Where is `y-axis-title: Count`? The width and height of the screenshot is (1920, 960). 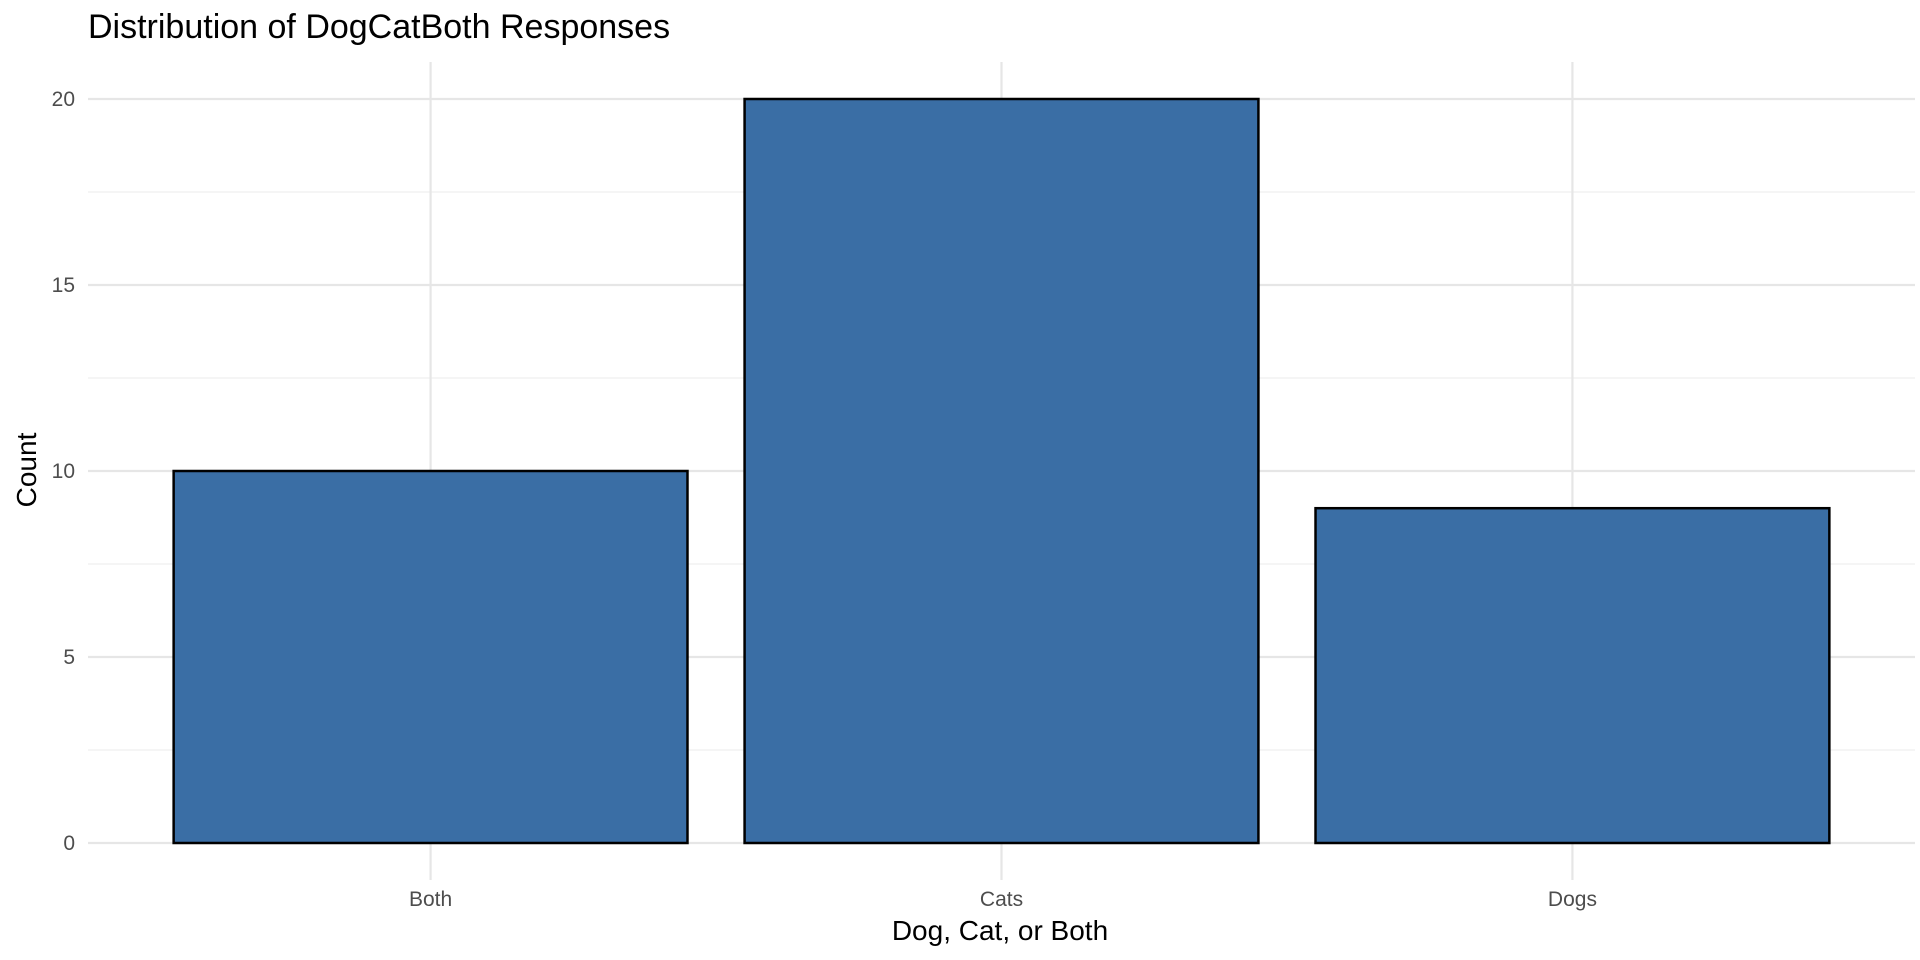 y-axis-title: Count is located at coordinates (26, 469).